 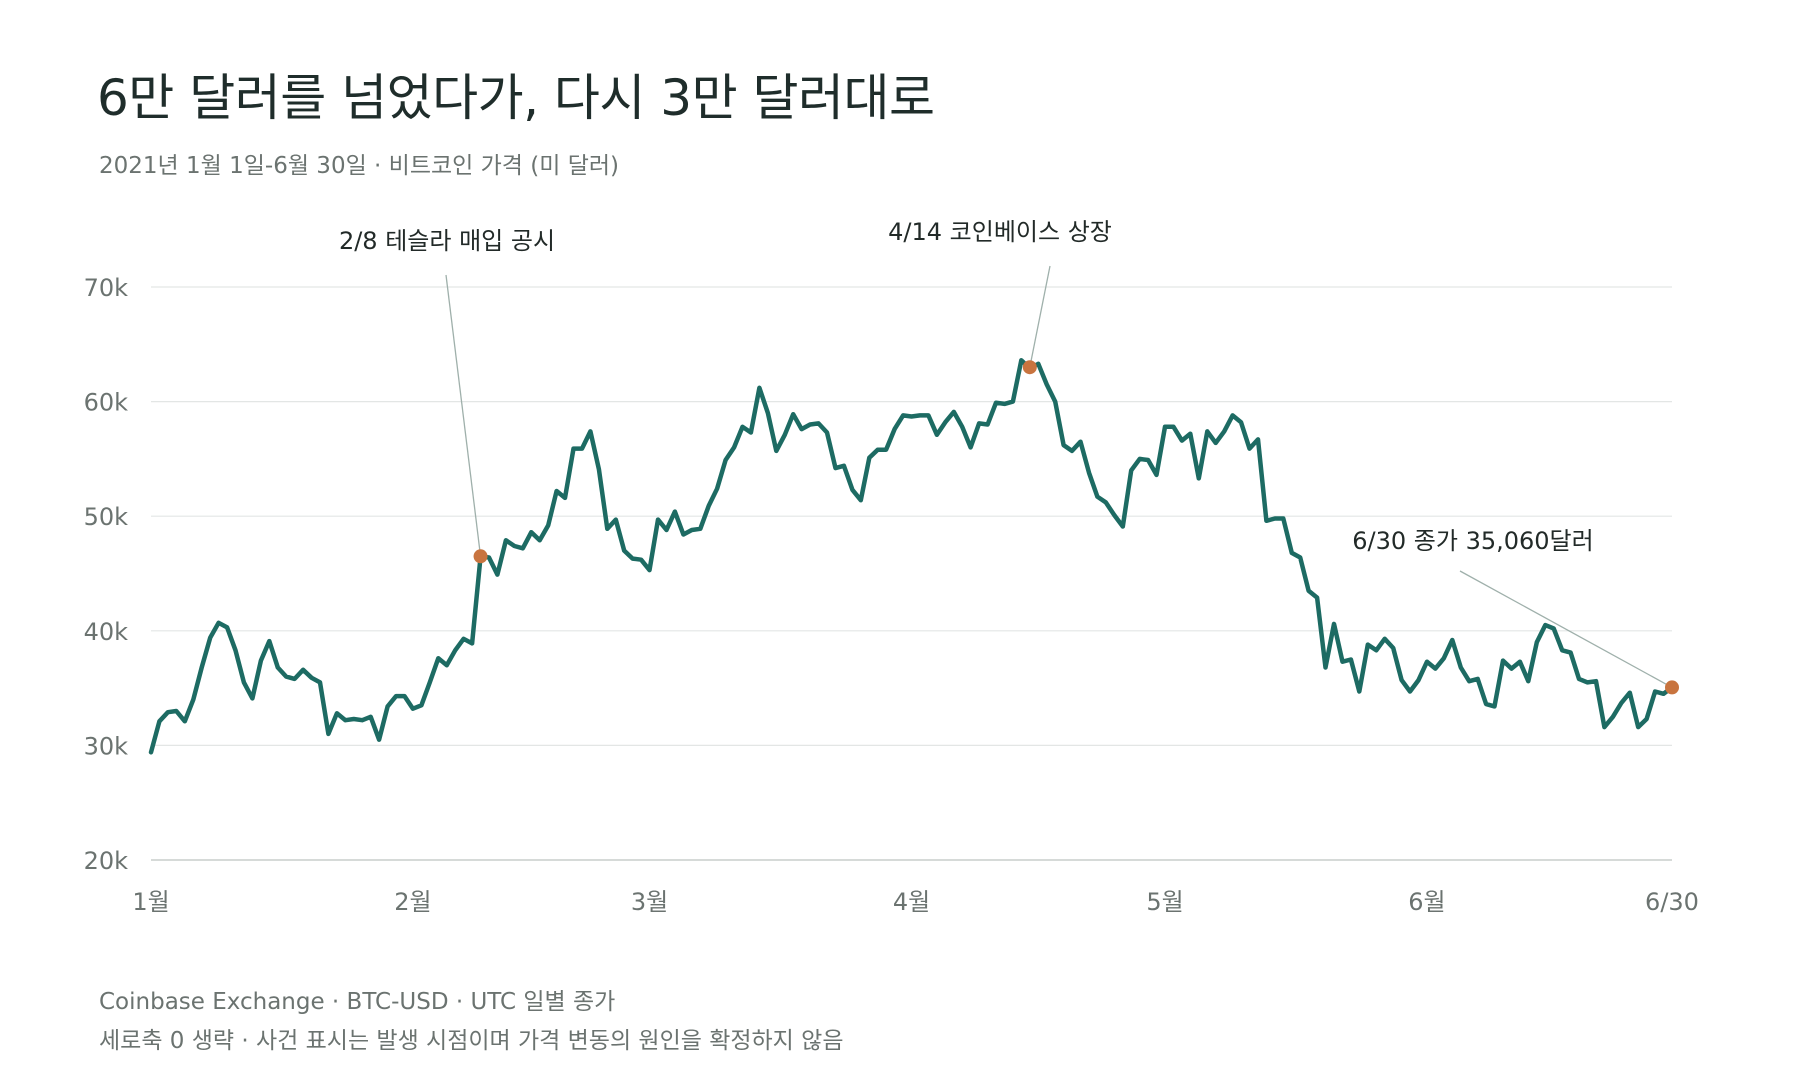 What do you see at coordinates (1426, 902) in the screenshot?
I see `x-tick-label: 6월` at bounding box center [1426, 902].